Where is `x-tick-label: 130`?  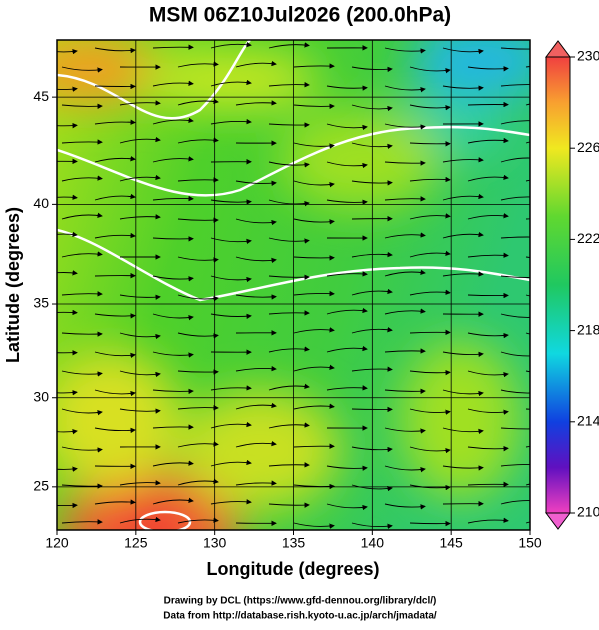 x-tick-label: 130 is located at coordinates (215, 543).